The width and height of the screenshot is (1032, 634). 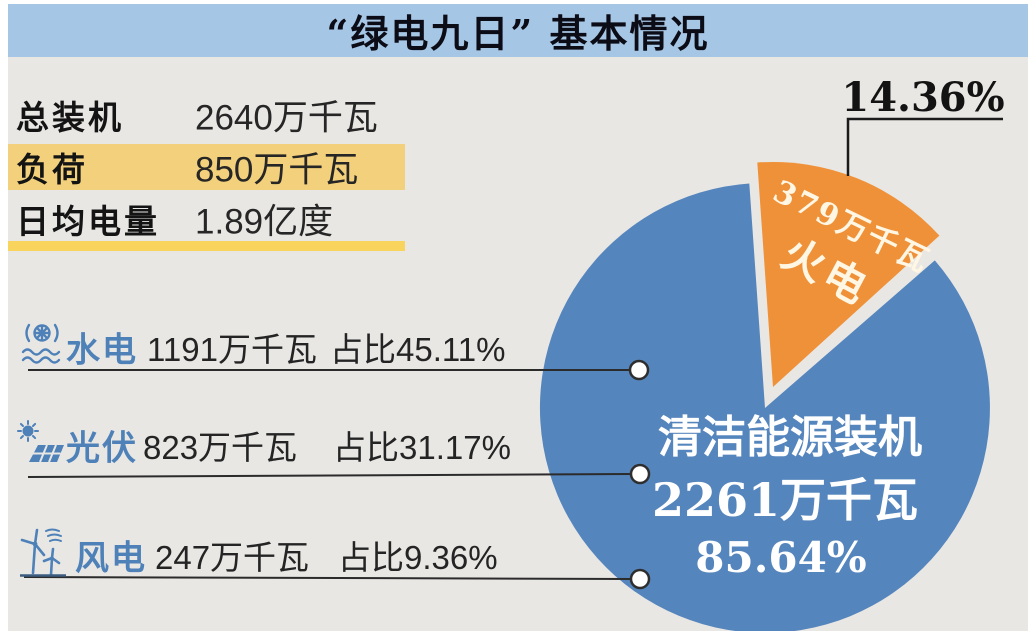 I want to click on source-value: 823万千瓦, so click(x=220, y=447).